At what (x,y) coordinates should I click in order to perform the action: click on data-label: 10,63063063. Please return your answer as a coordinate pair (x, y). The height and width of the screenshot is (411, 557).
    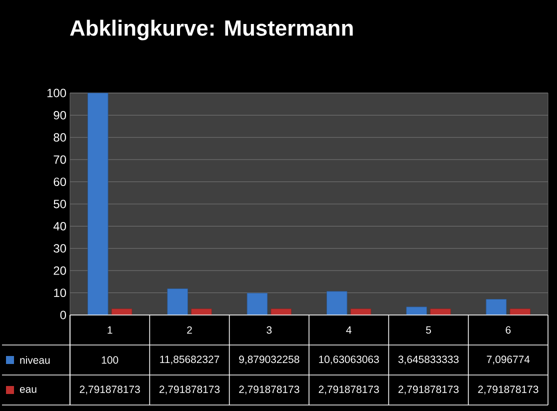
    Looking at the image, I should click on (349, 360).